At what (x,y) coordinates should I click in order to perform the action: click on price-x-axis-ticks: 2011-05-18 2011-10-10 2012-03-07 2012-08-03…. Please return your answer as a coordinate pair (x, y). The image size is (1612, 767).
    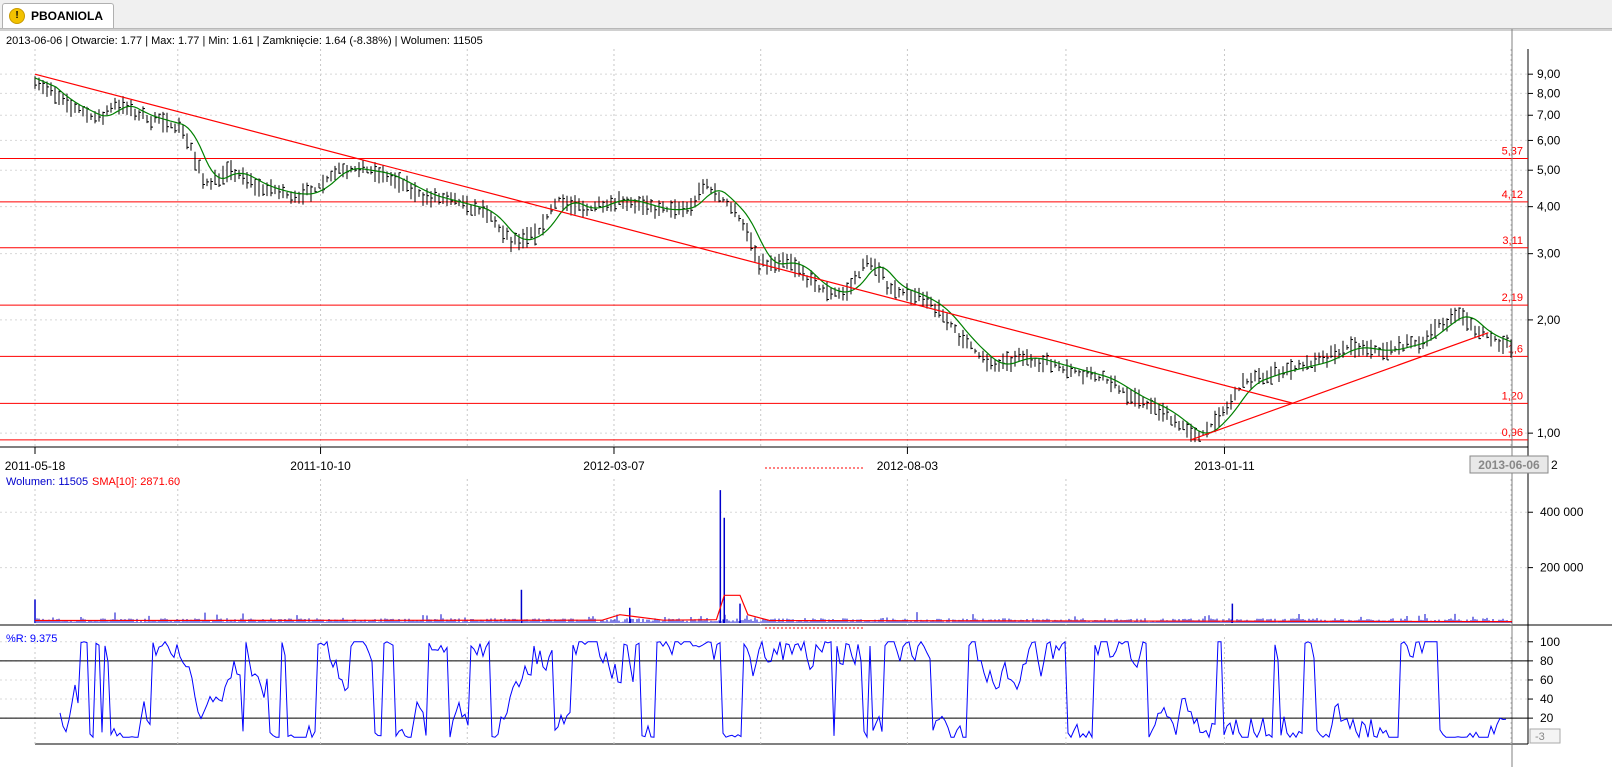
    Looking at the image, I should click on (630, 460).